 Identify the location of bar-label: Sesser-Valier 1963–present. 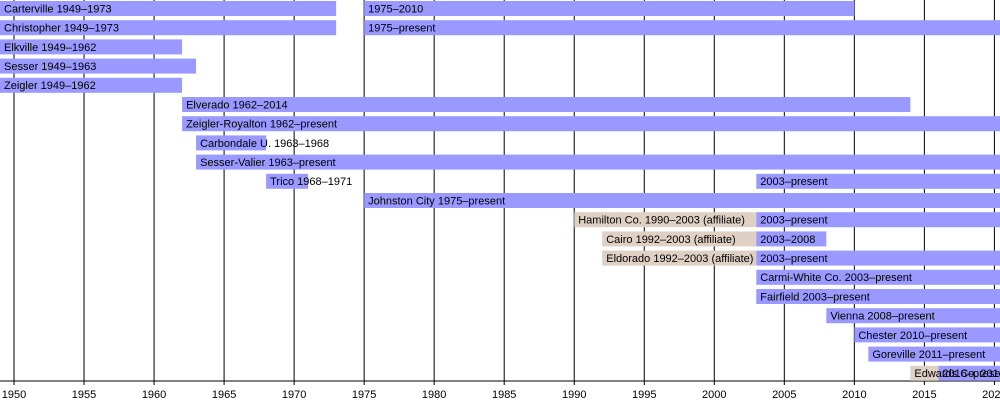
(268, 163).